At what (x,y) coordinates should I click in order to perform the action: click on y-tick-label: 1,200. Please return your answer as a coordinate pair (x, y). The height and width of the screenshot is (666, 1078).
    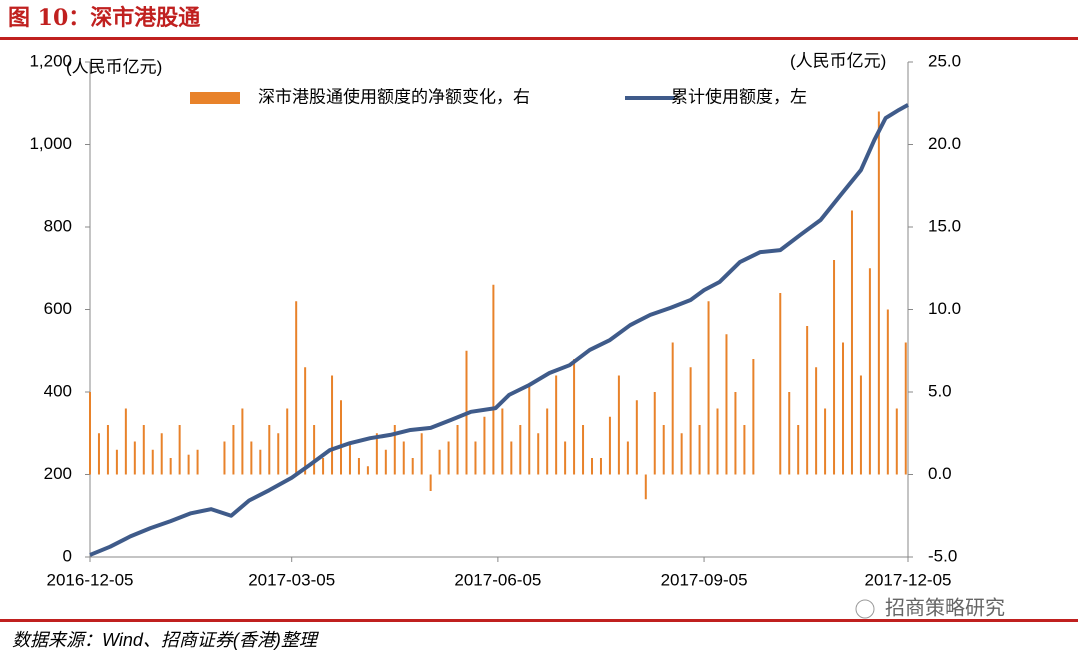
    Looking at the image, I should click on (50, 60).